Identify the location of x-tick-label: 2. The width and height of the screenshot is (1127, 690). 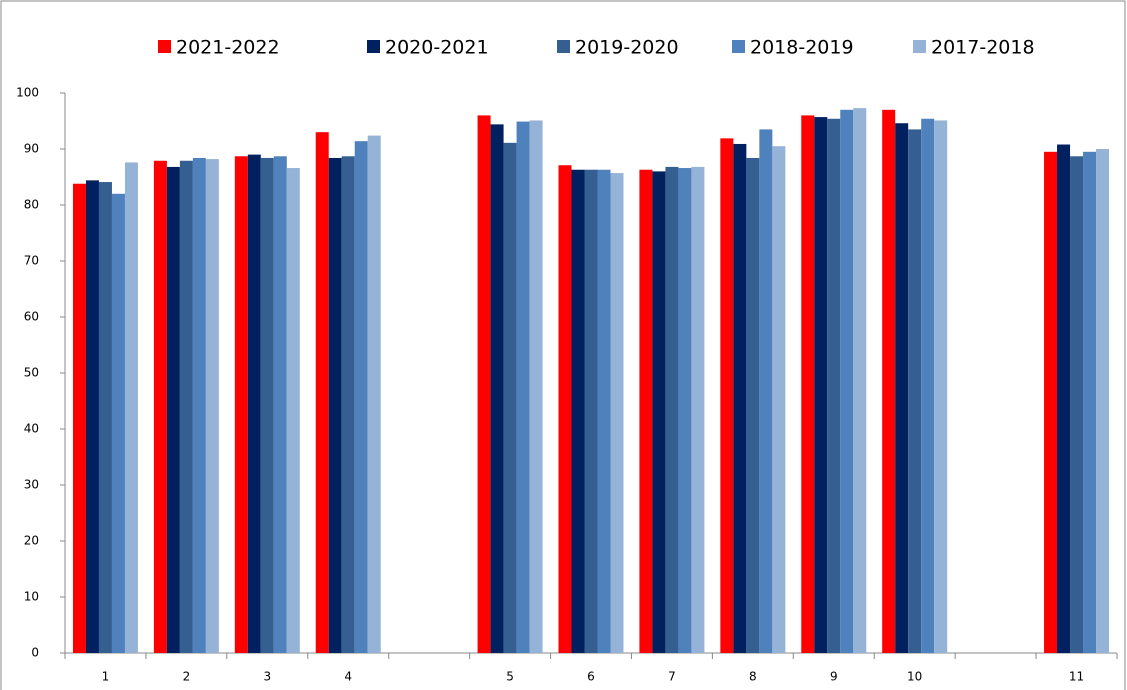
(187, 677).